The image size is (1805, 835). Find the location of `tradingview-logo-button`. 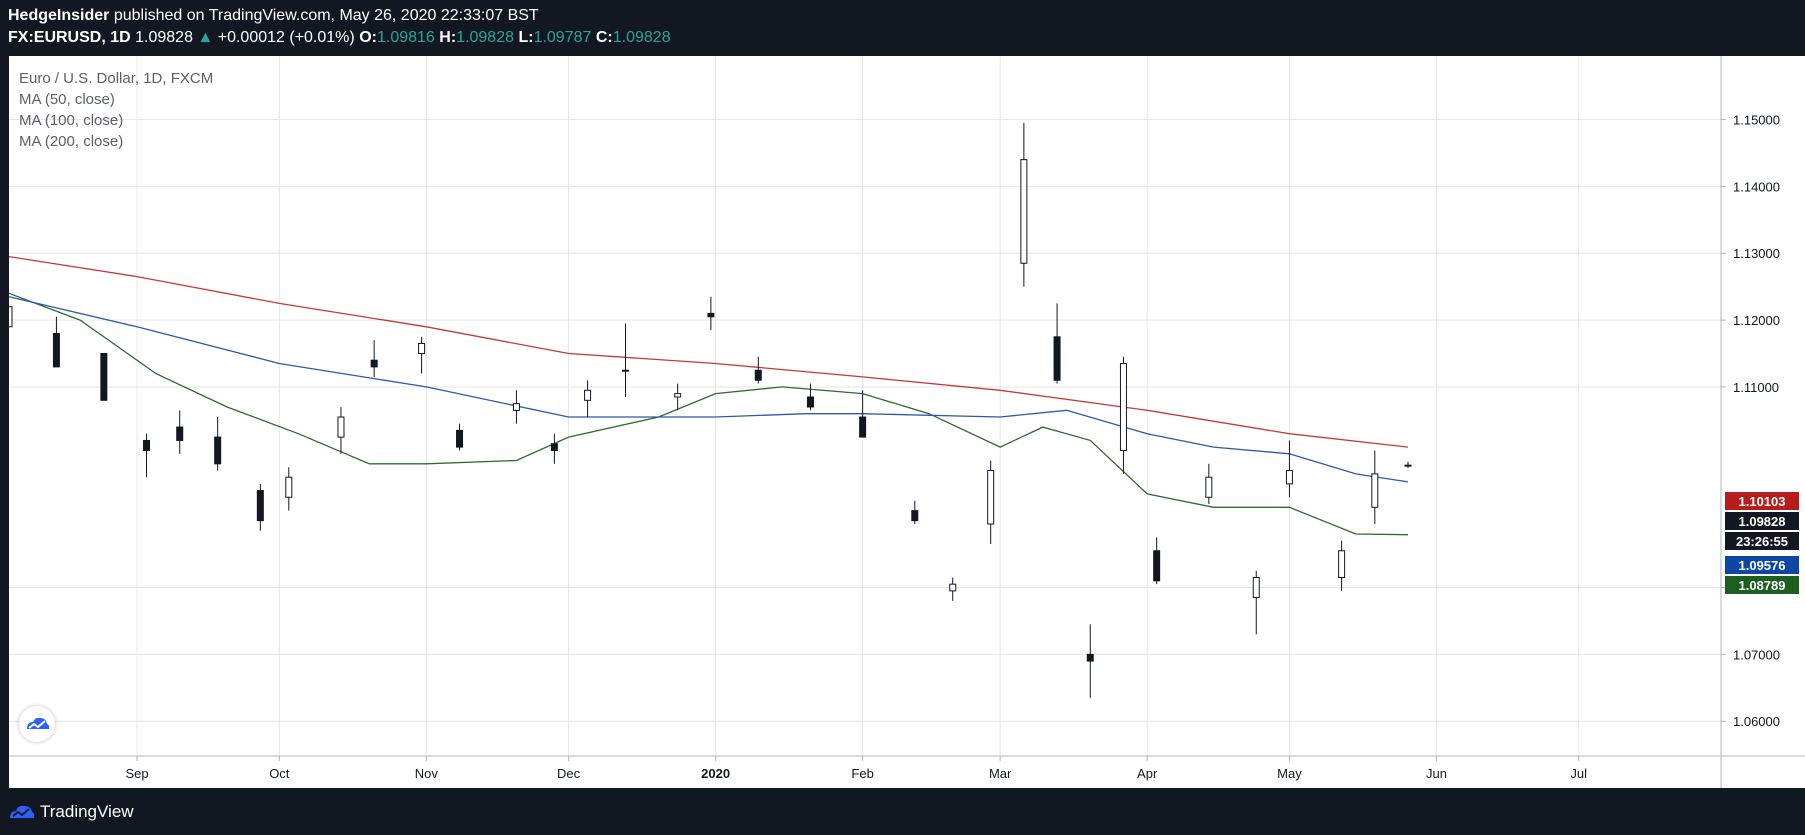

tradingview-logo-button is located at coordinates (37, 724).